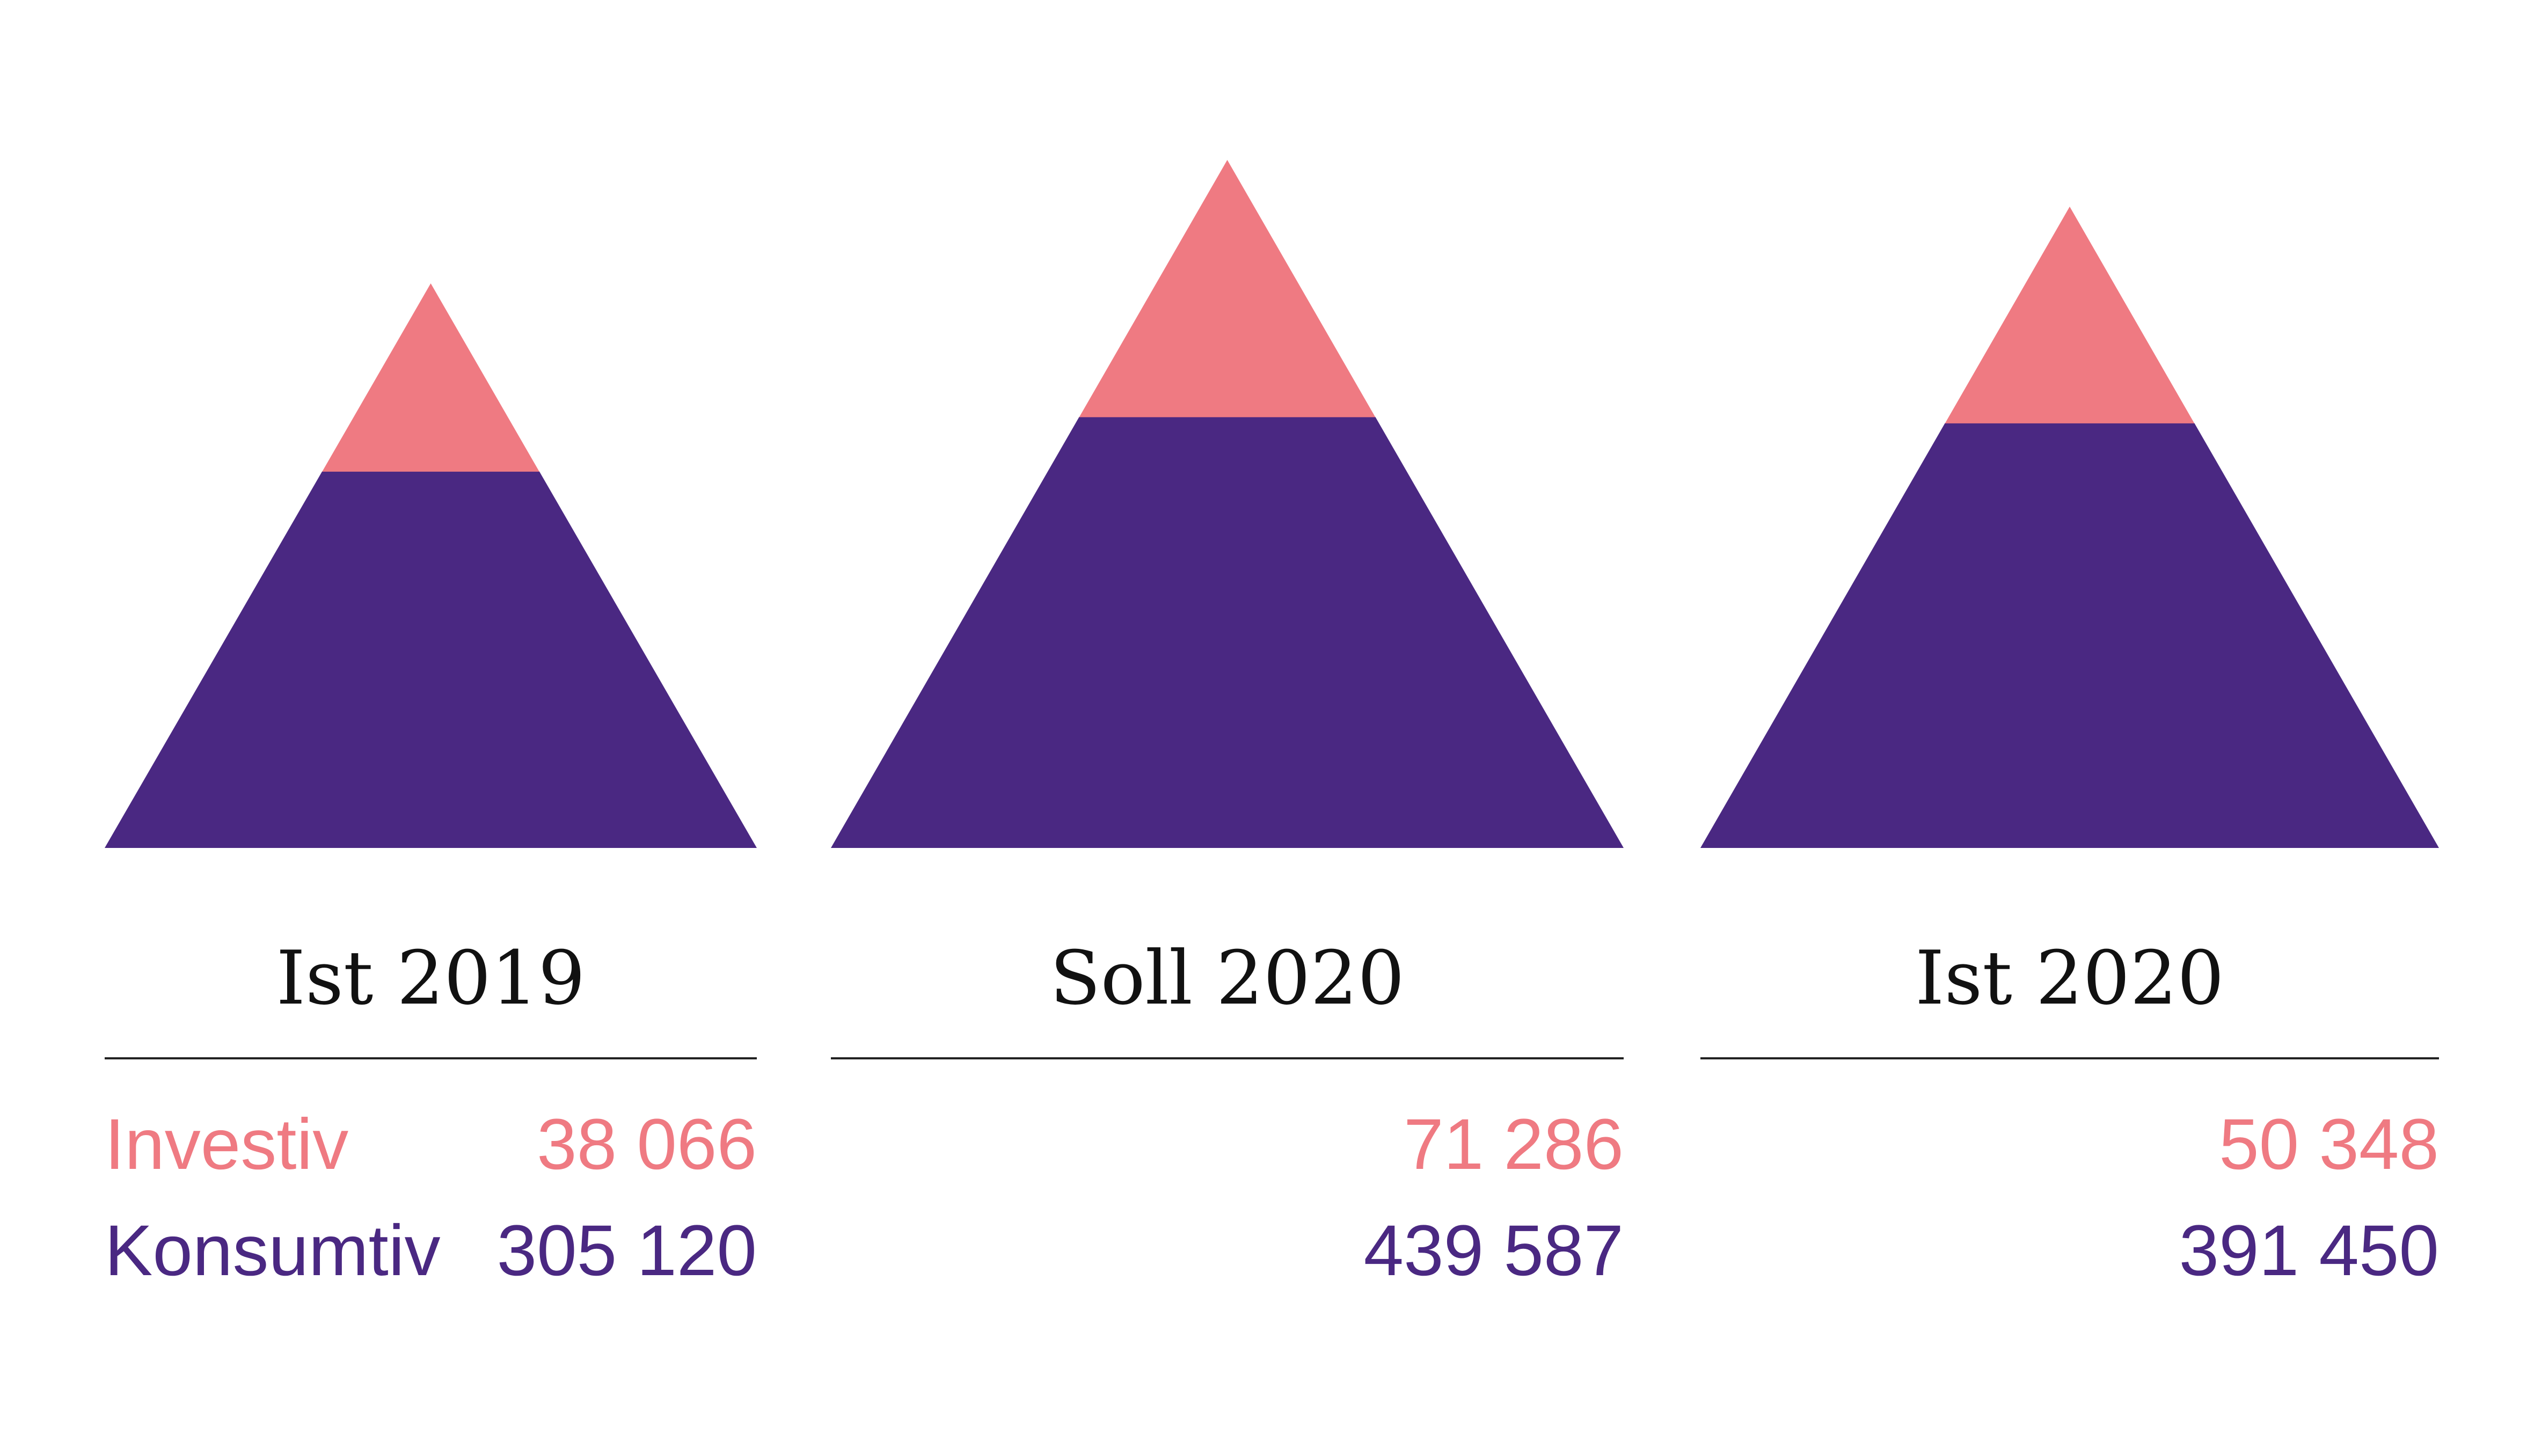 This screenshot has width=2527, height=1456. What do you see at coordinates (1227, 978) in the screenshot?
I see `pyramid-title-2: Soll 2020` at bounding box center [1227, 978].